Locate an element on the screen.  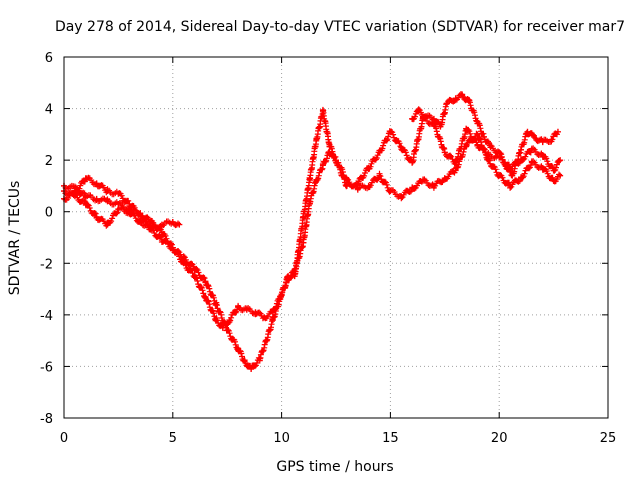
series-track-d is located at coordinates (485, 135).